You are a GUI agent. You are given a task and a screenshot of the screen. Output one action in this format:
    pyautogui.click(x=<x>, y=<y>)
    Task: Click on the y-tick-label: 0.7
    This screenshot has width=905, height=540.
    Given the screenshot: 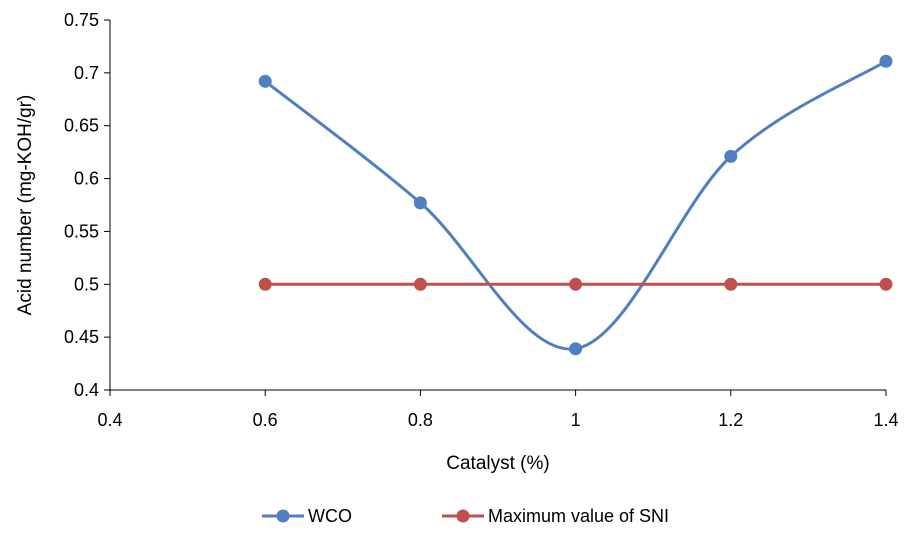 What is the action you would take?
    pyautogui.click(x=86, y=73)
    